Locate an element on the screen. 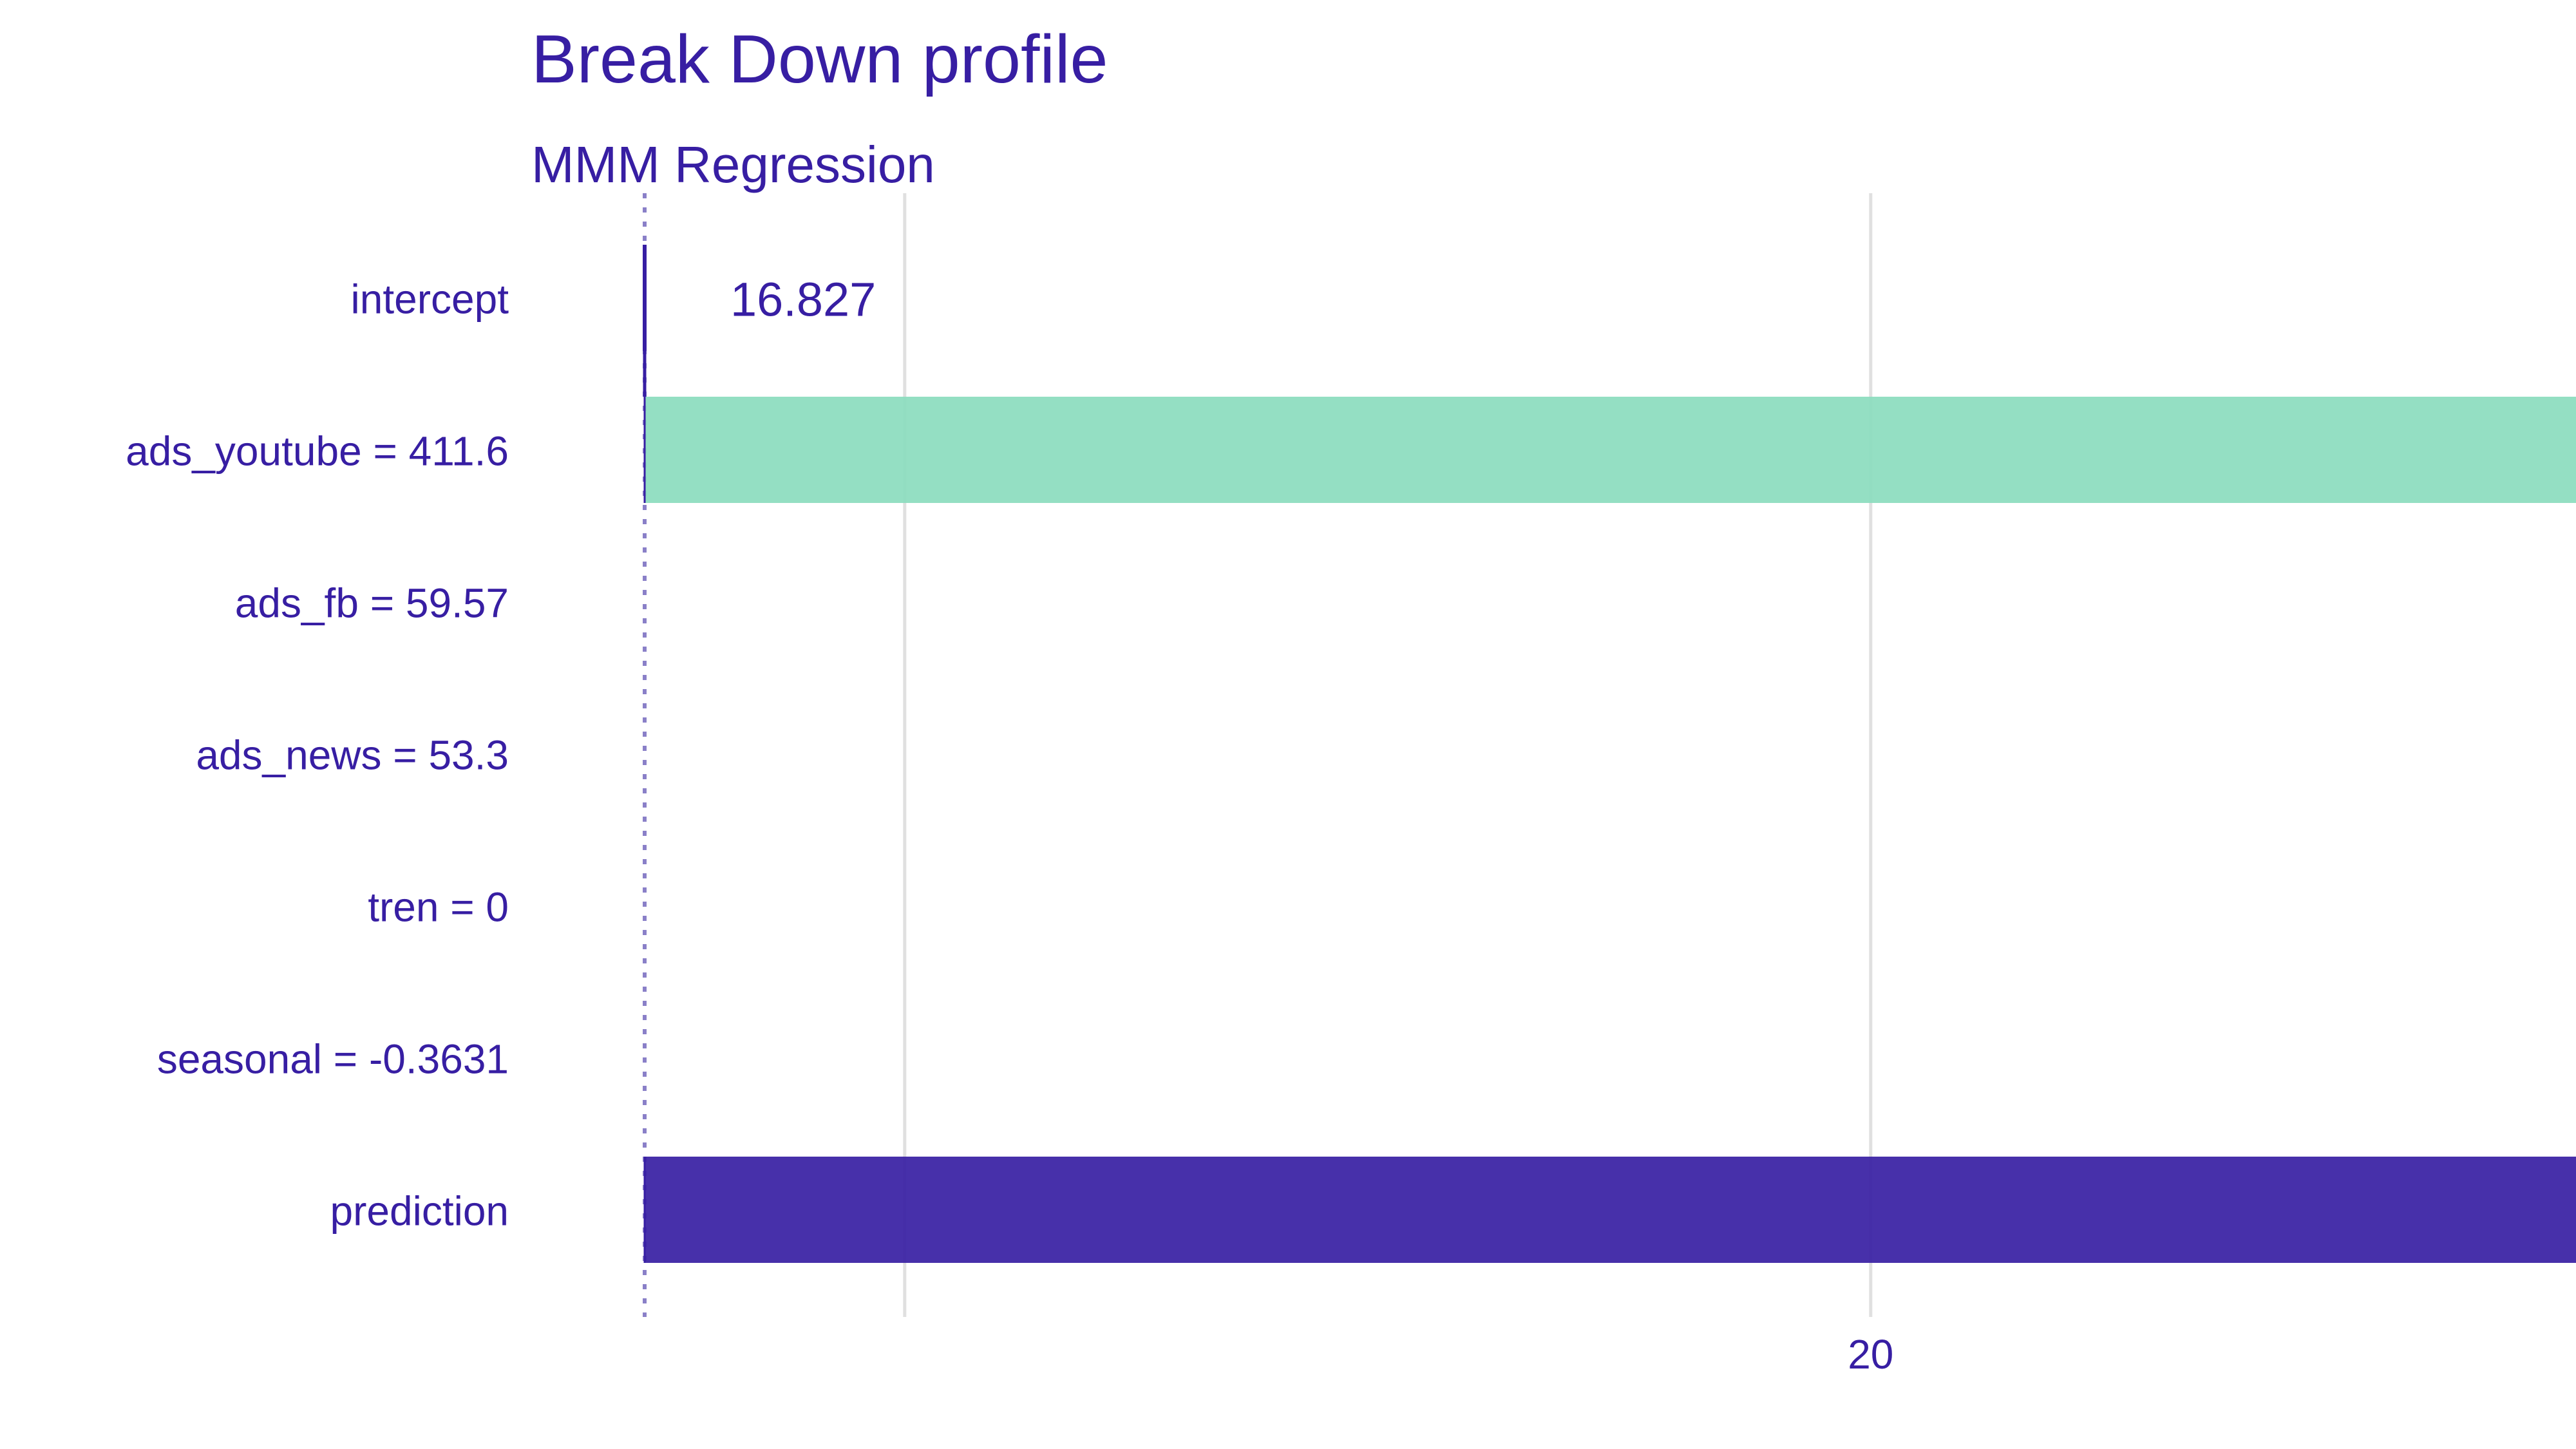 The height and width of the screenshot is (1449, 2576). category-label-1: ads_youtube = 411.6 is located at coordinates (318, 451).